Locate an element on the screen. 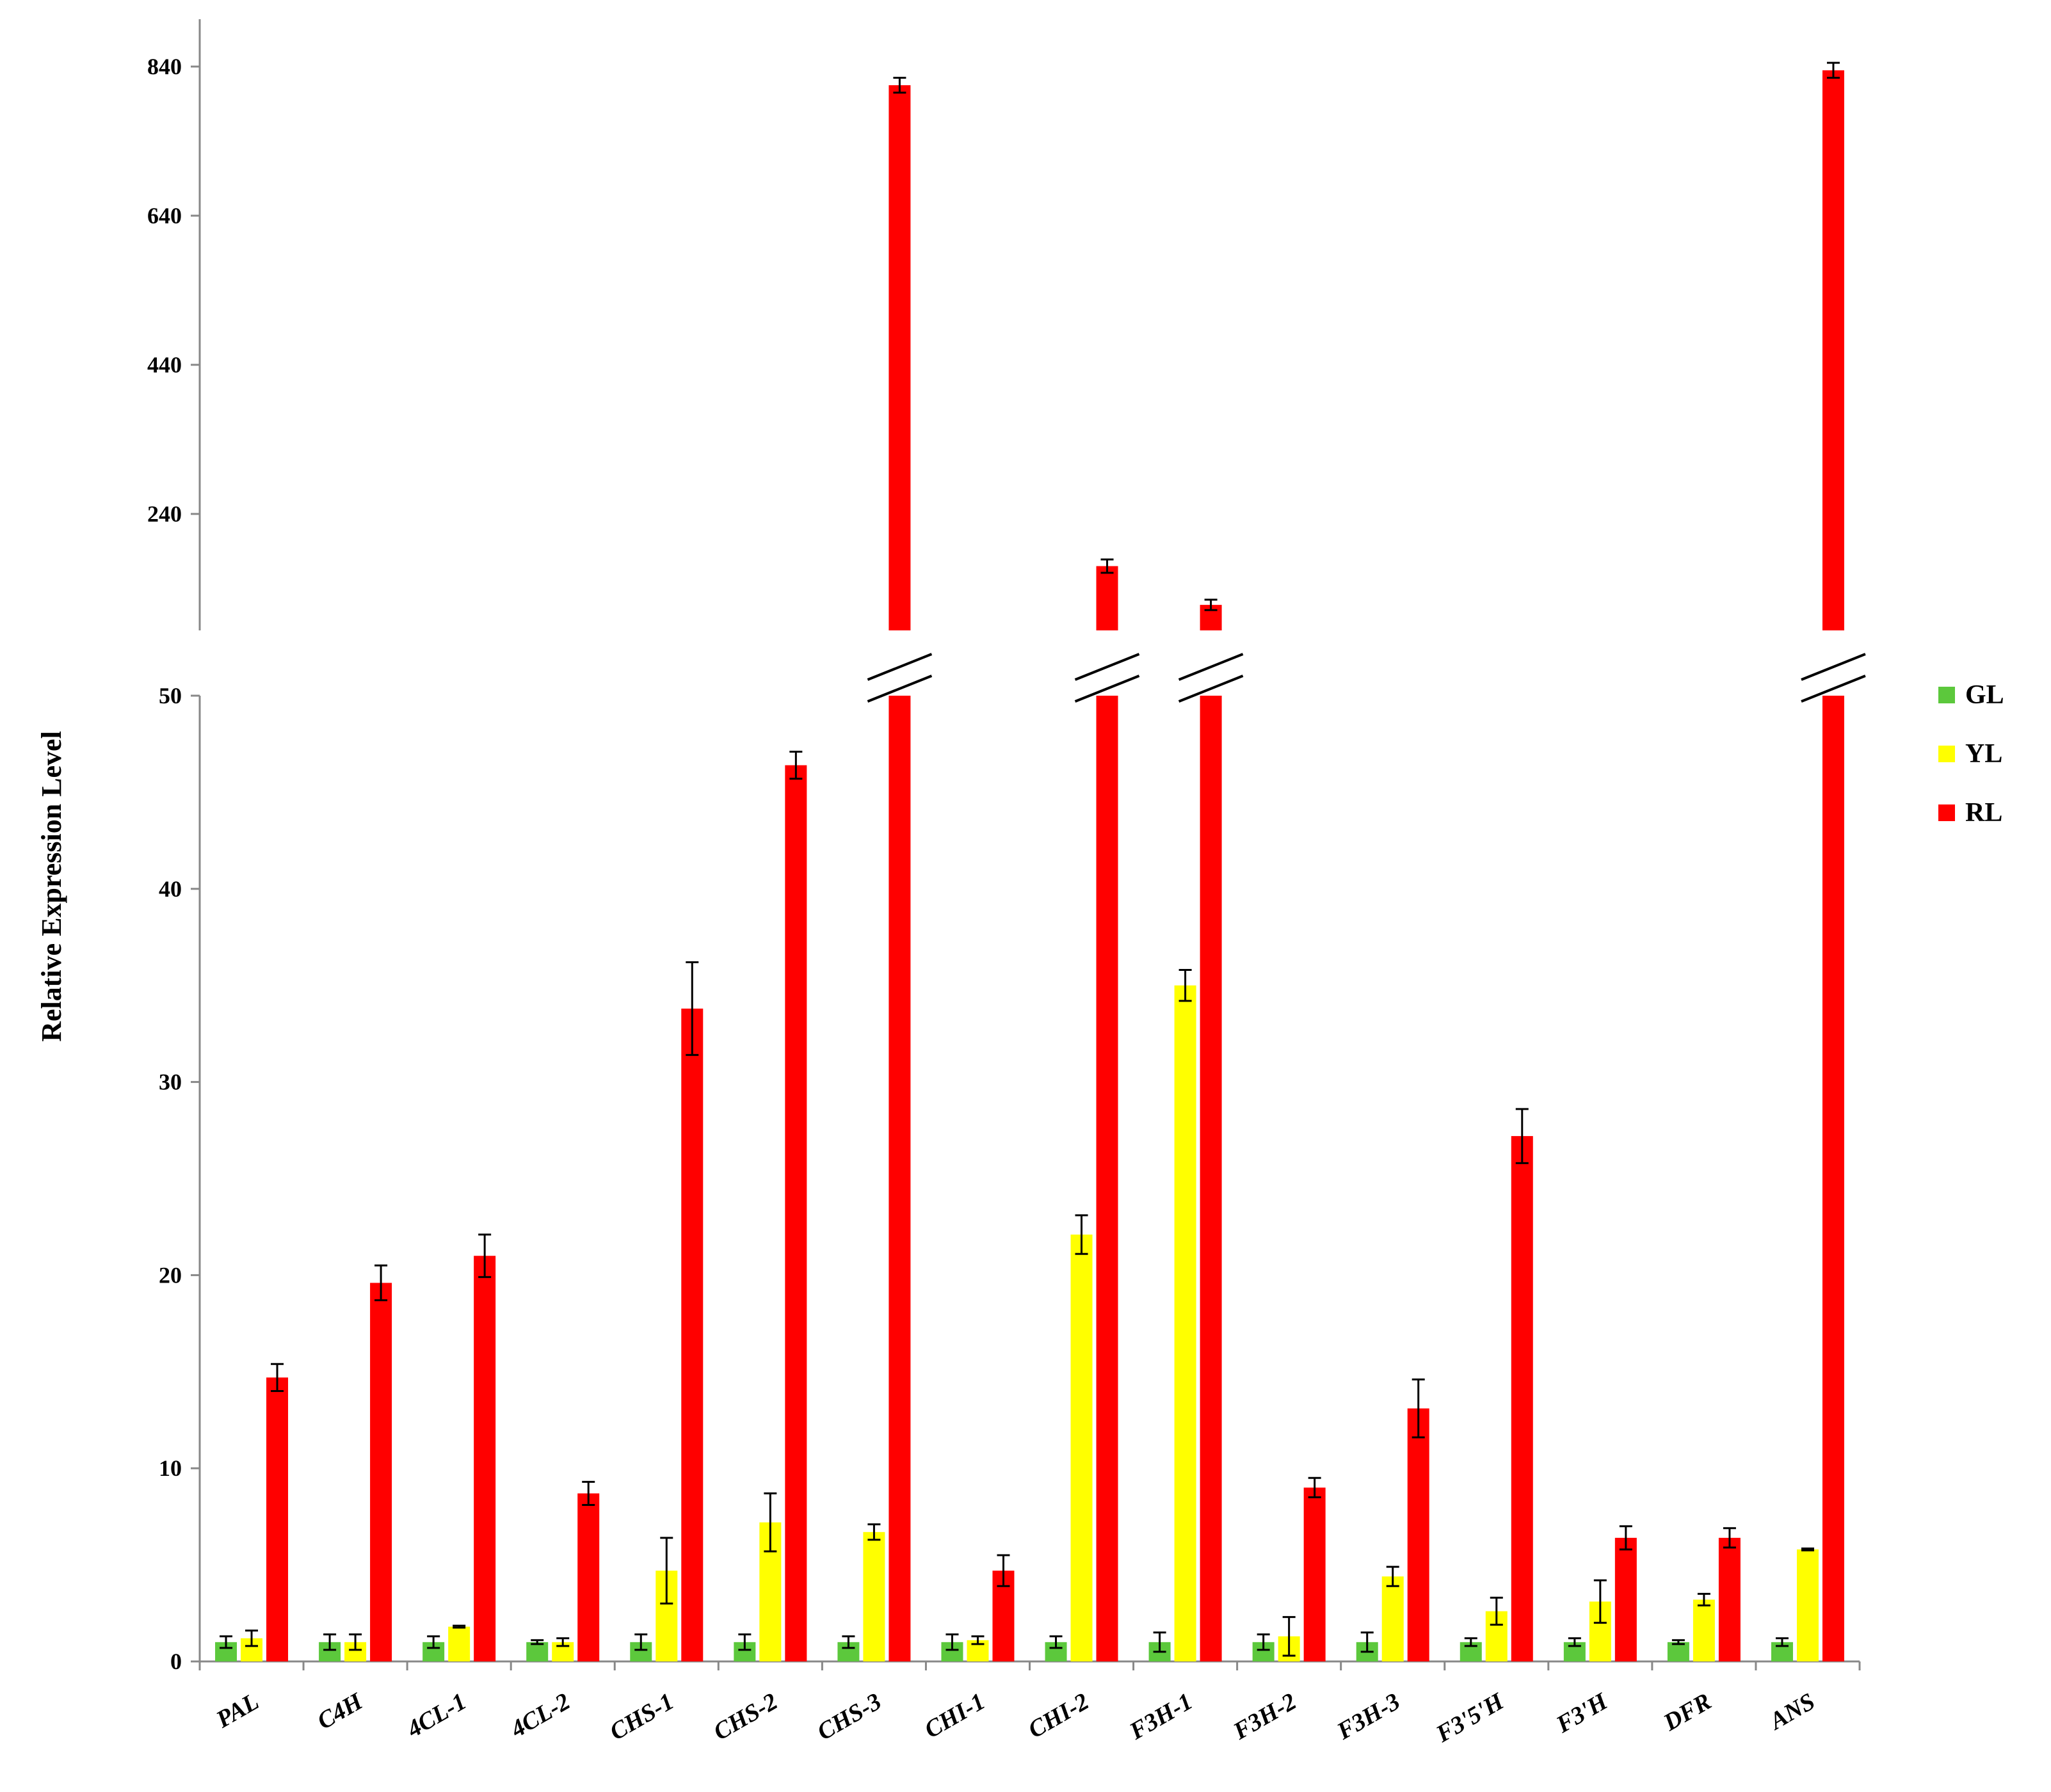 The width and height of the screenshot is (2051, 1792). legend-swatch-yl is located at coordinates (1946, 754).